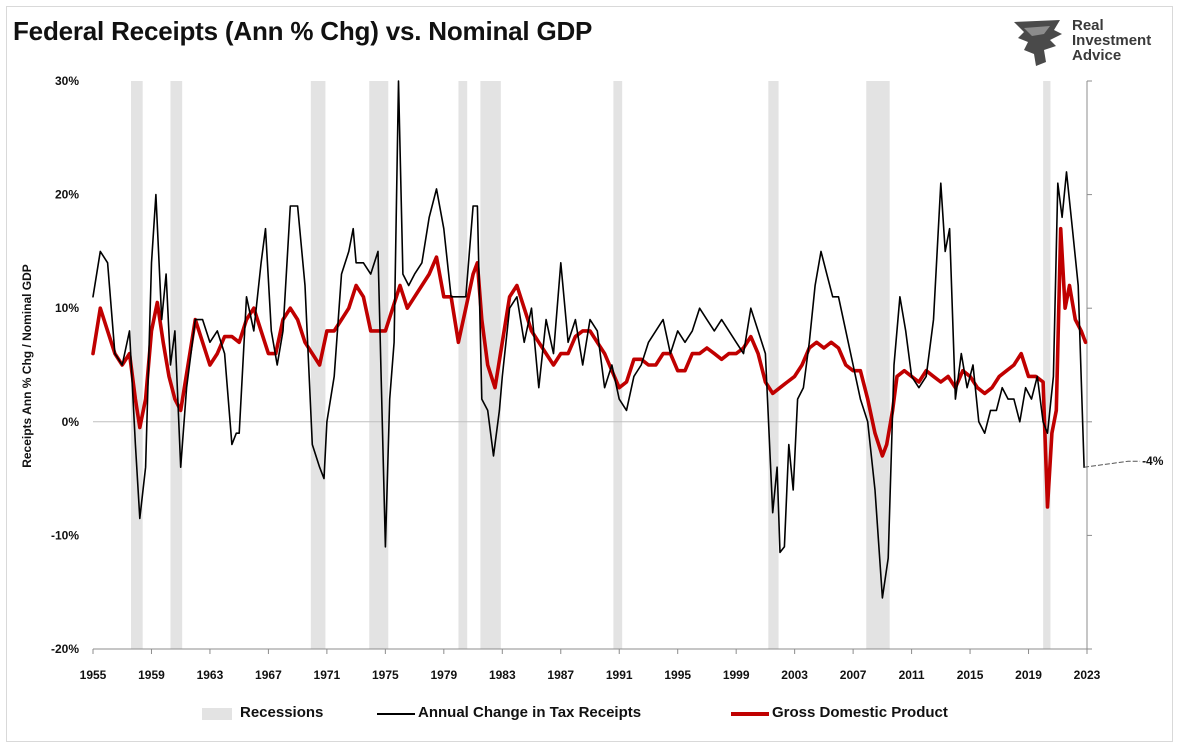  I want to click on y-tick-label-1: 20%, so click(67, 195).